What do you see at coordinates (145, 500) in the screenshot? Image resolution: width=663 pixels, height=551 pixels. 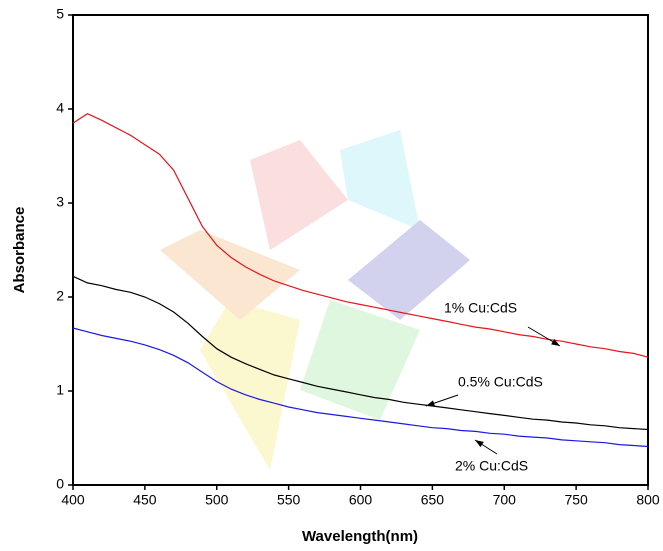 I see `x-tick-label: 450` at bounding box center [145, 500].